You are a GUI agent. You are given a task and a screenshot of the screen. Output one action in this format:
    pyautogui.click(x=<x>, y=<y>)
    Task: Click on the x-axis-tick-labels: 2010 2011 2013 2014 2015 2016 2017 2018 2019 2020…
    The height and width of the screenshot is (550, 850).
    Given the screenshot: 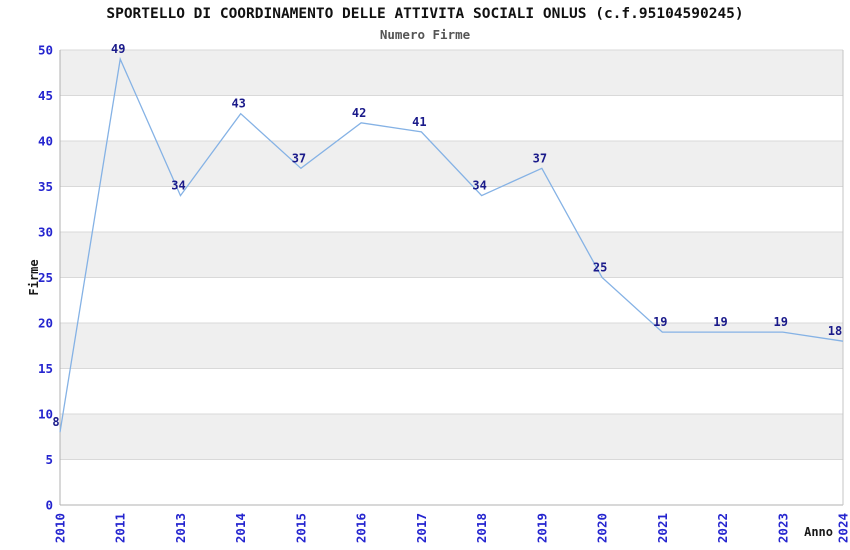 What is the action you would take?
    pyautogui.click(x=451, y=528)
    